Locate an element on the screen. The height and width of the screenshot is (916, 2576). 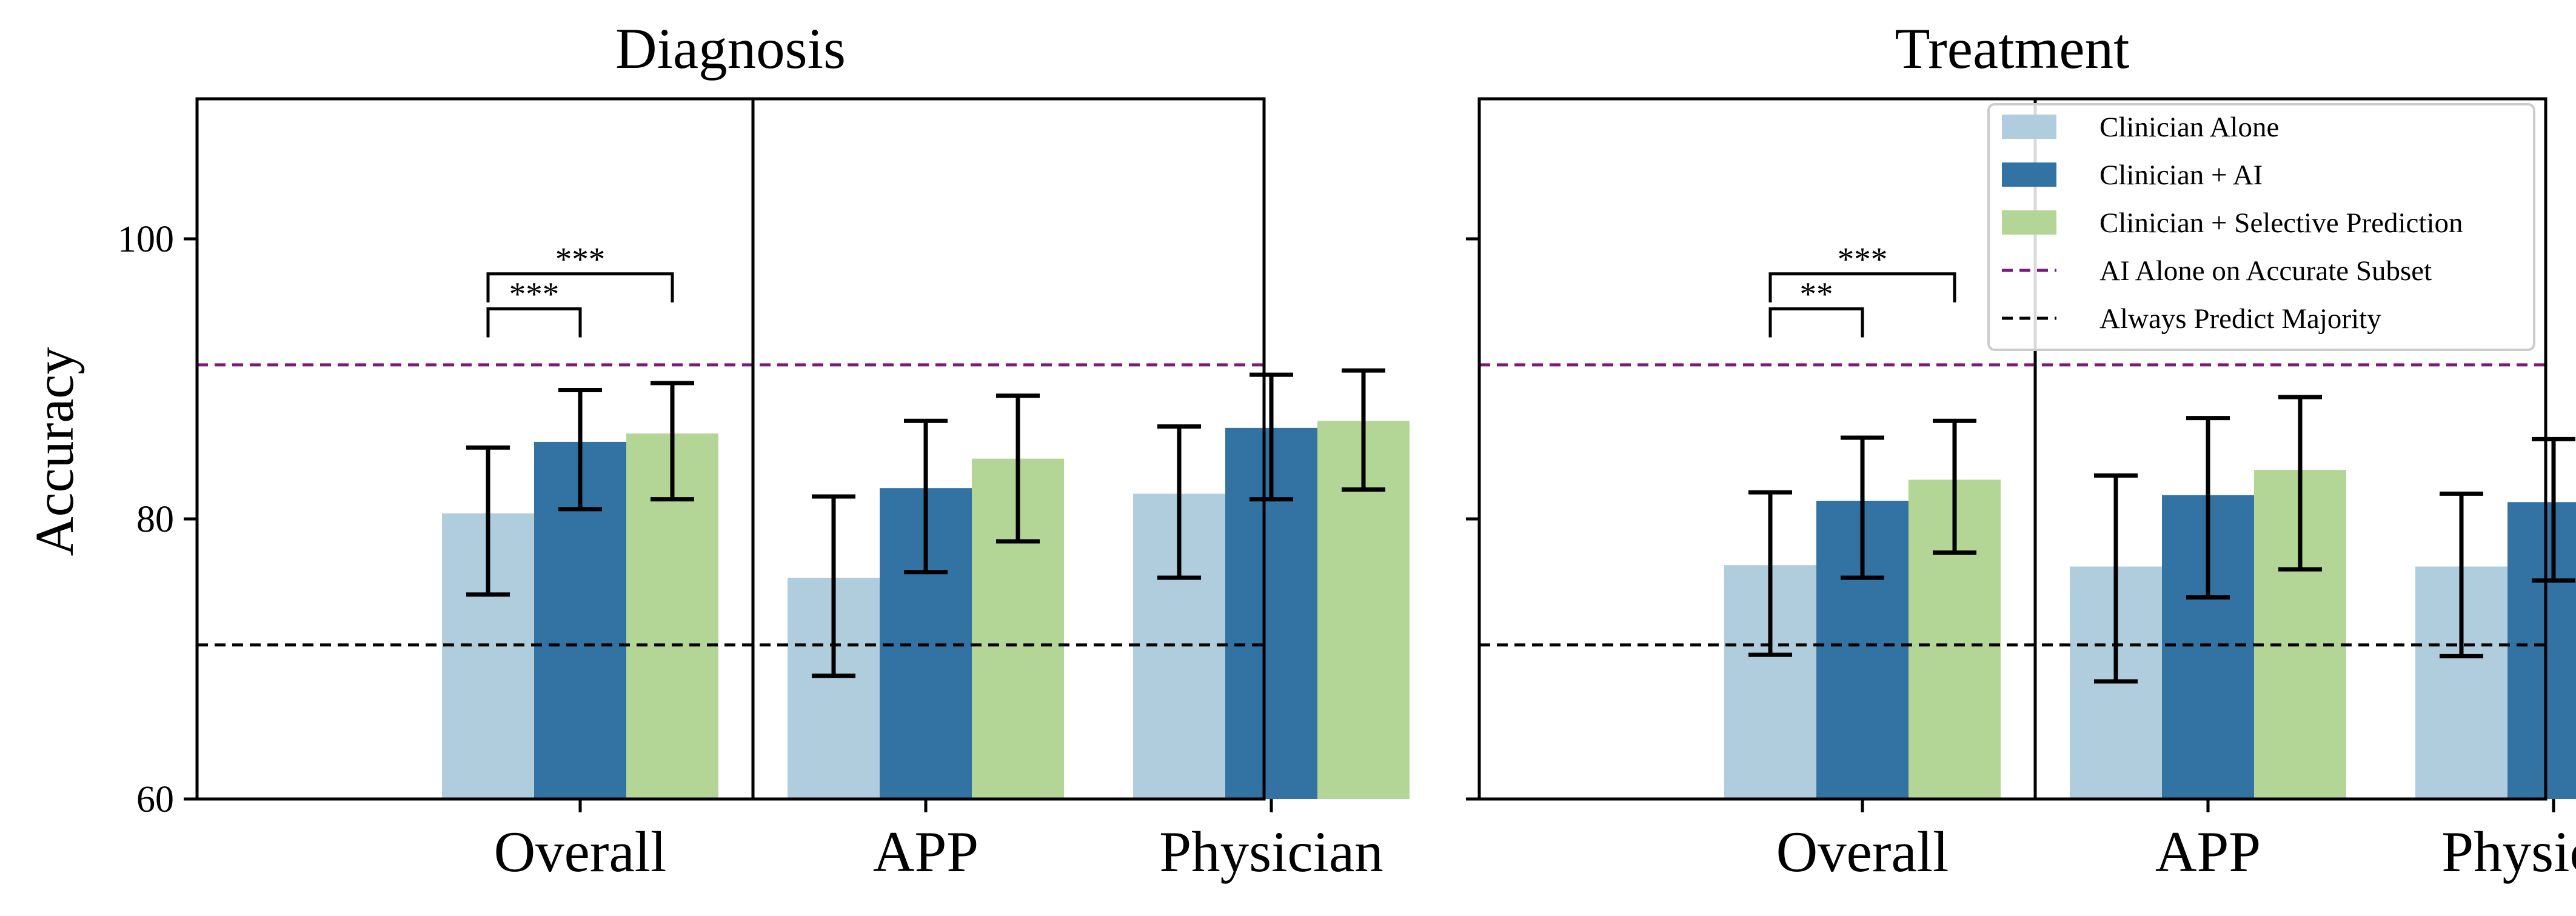
legend-label: Clinician + AI is located at coordinates (2181, 175).